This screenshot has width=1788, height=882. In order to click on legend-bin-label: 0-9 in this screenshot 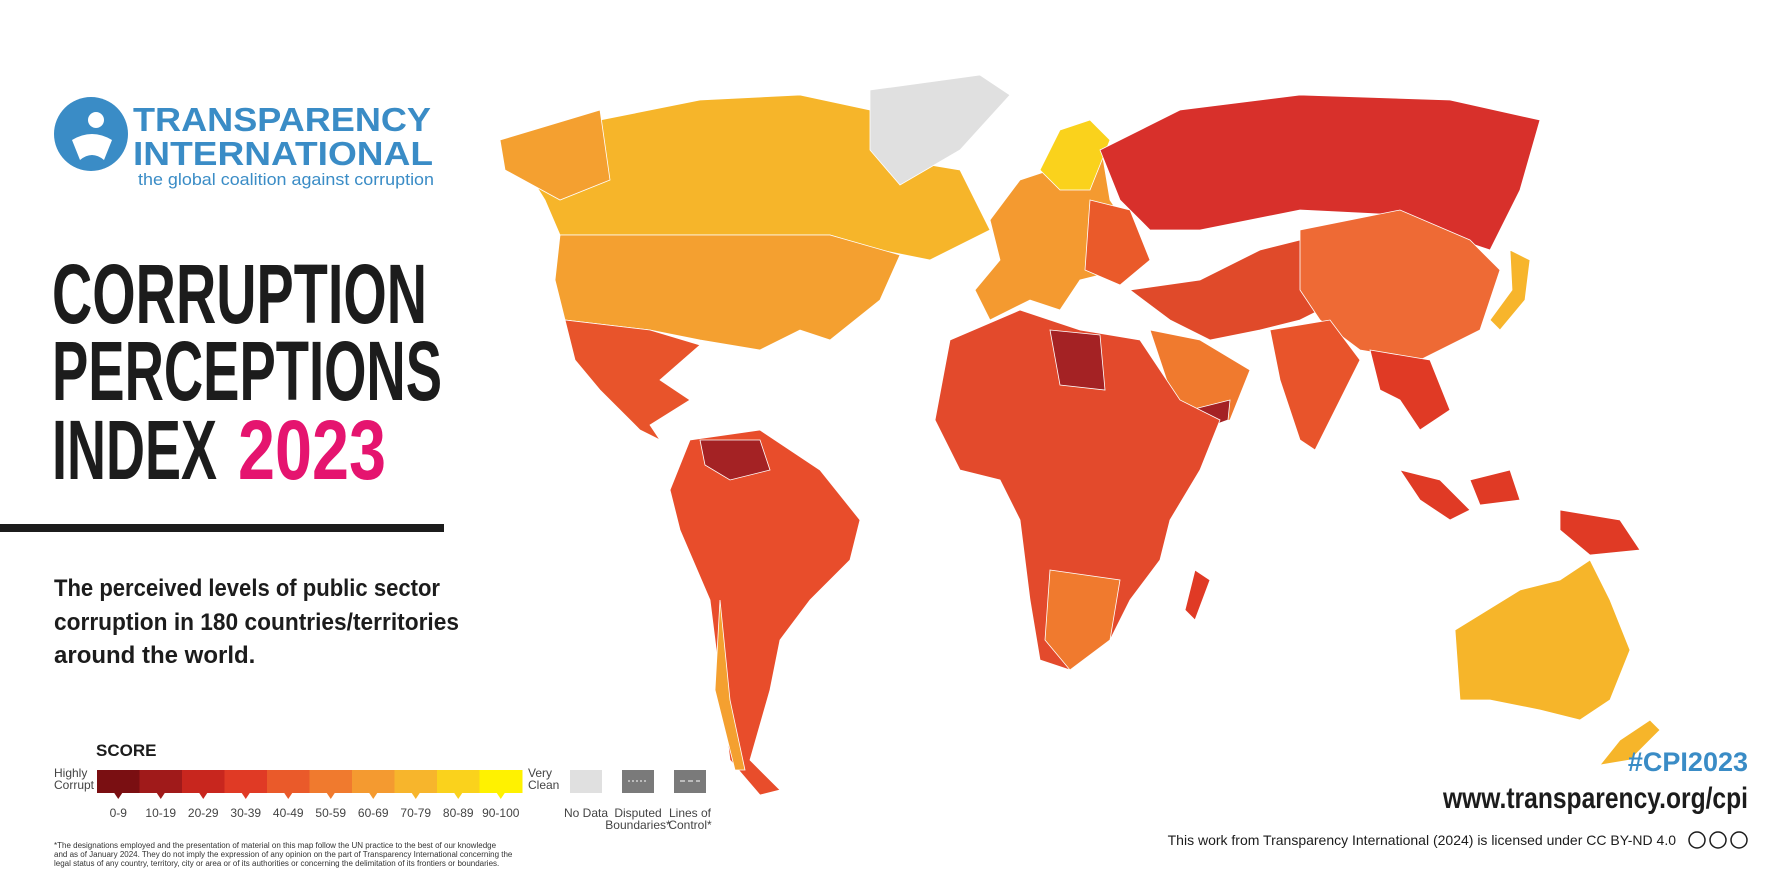, I will do `click(119, 813)`.